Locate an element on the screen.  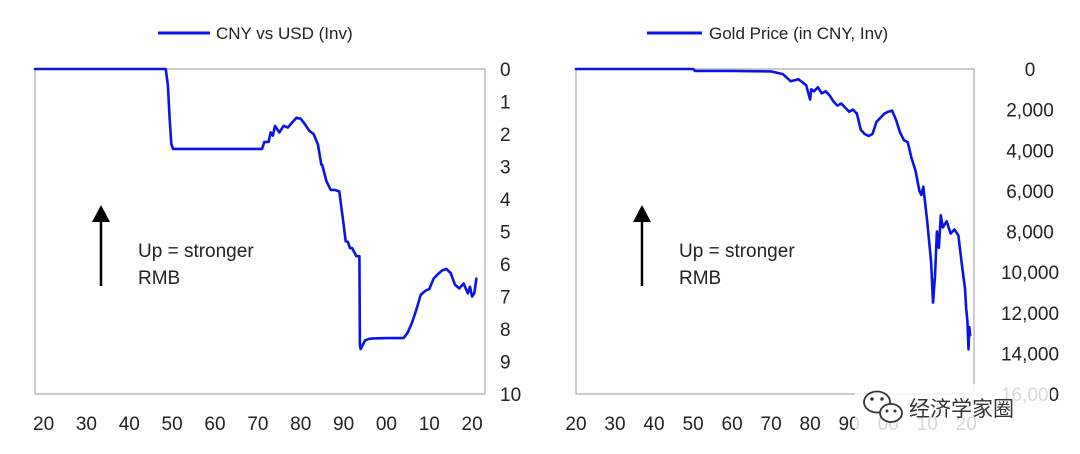
x-axis-cny: 20 30 40 50 60 70 80 90 00 10 20 is located at coordinates (258, 424).